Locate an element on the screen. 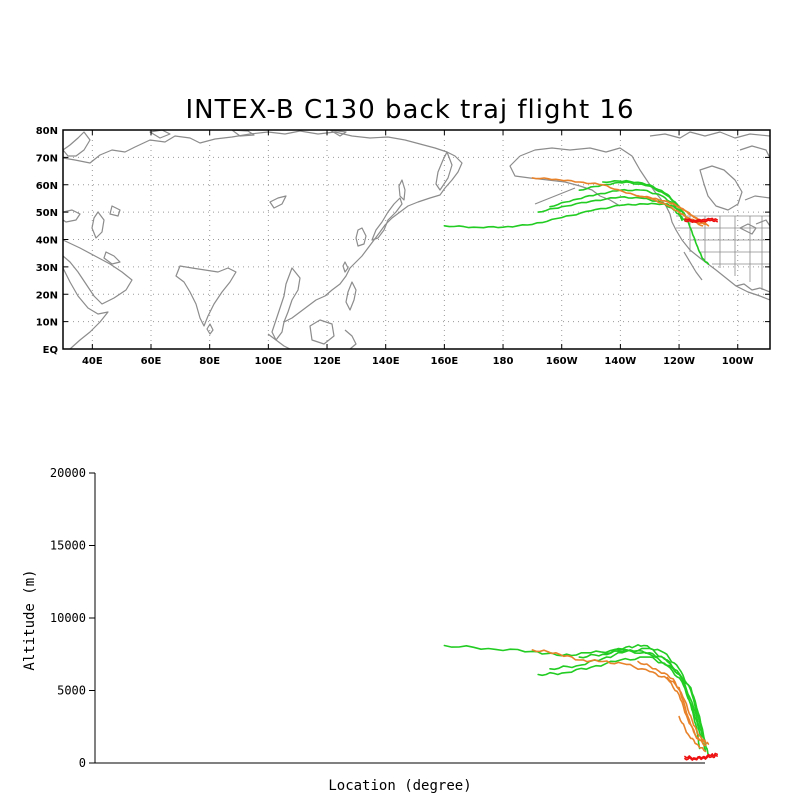 Image resolution: width=800 pixels, height=800 pixels. map-lon-label: 140E is located at coordinates (386, 361).